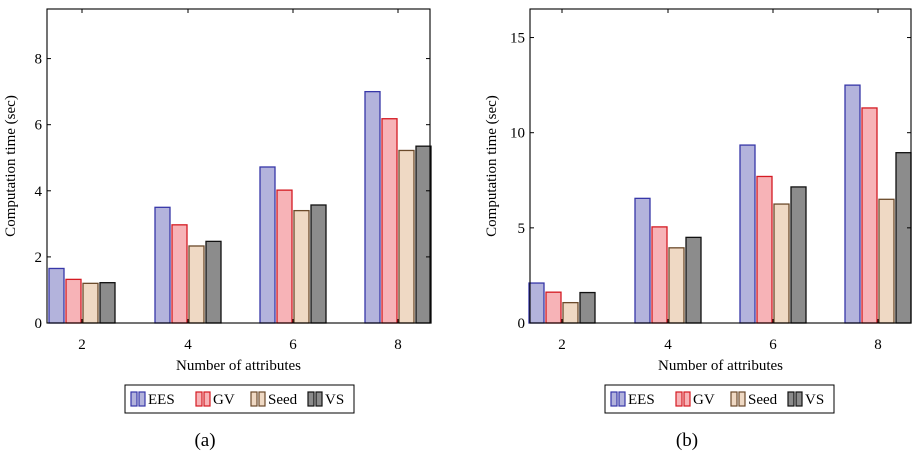 The image size is (915, 456). What do you see at coordinates (522, 229) in the screenshot?
I see `y-tick-label: 5` at bounding box center [522, 229].